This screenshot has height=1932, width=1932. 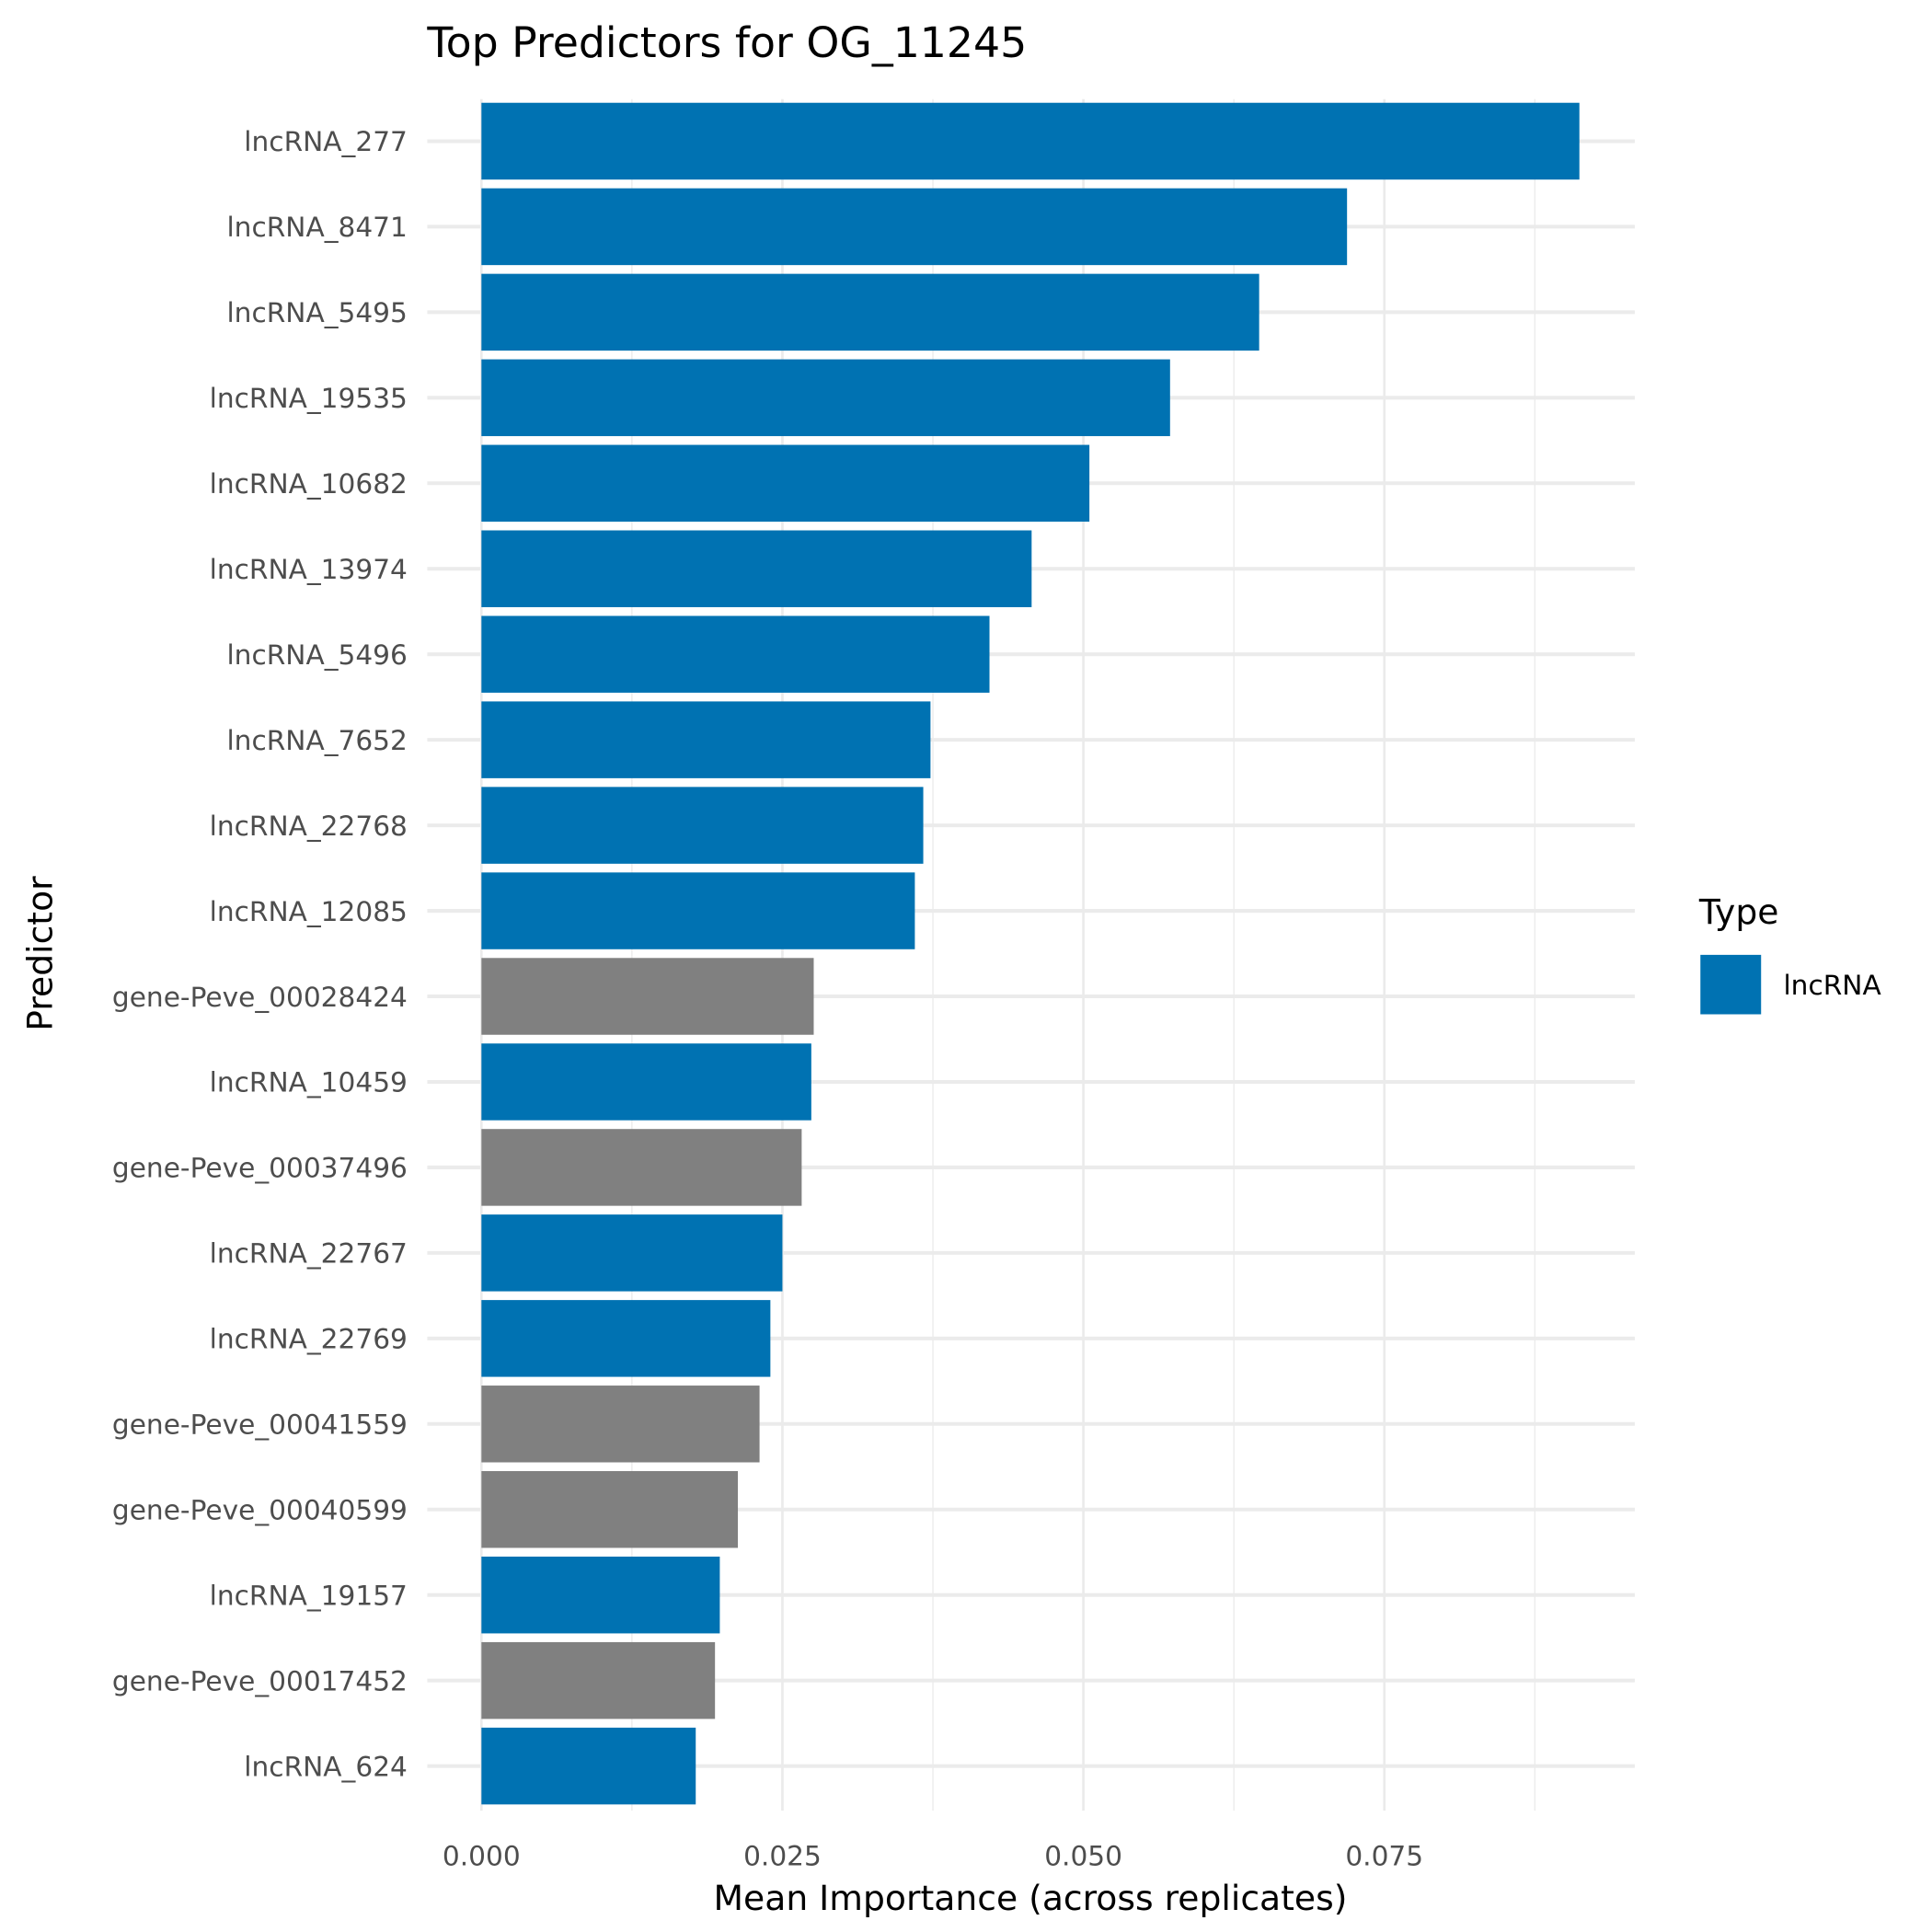 What do you see at coordinates (1031, 1898) in the screenshot?
I see `x-axis-title: Mean Importance (across replicates)` at bounding box center [1031, 1898].